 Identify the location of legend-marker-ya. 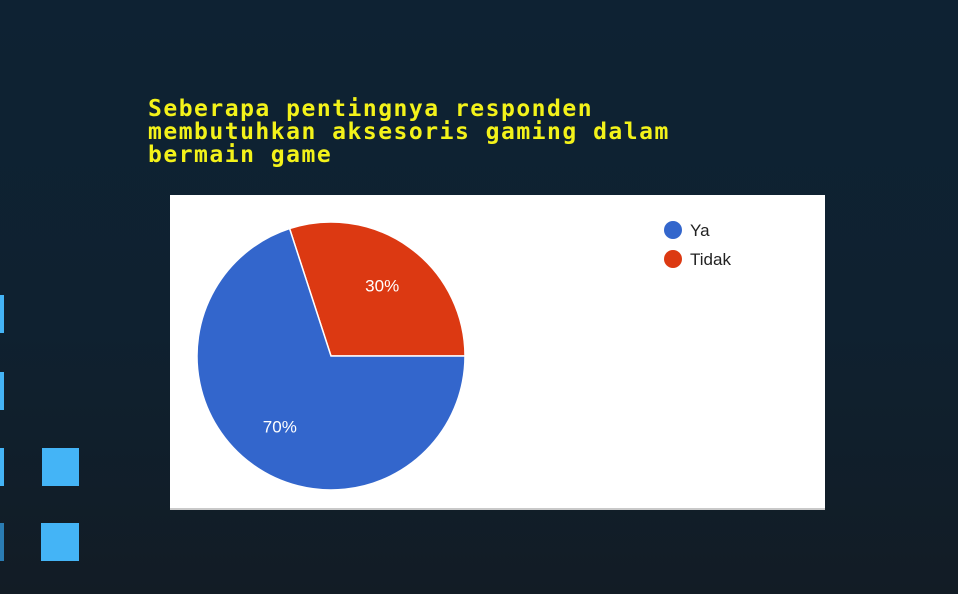
(673, 230).